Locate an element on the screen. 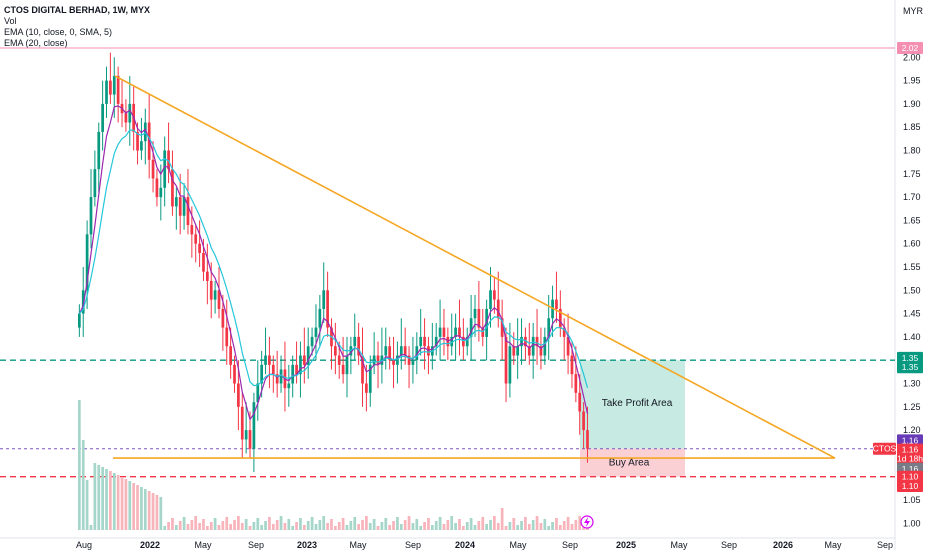  take-profit-badge-2-bg is located at coordinates (910, 367).